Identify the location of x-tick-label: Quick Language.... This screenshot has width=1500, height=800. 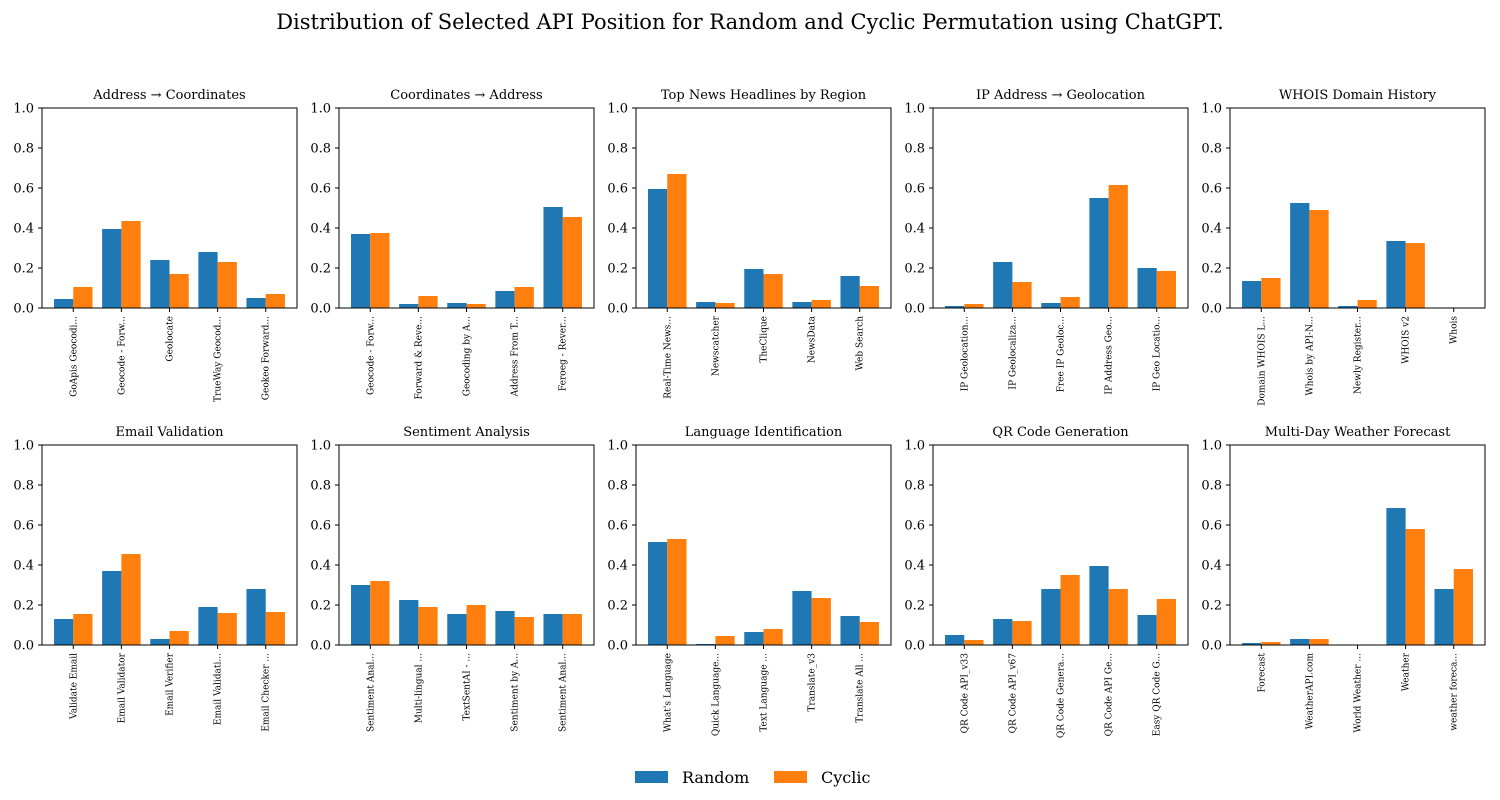
(716, 694).